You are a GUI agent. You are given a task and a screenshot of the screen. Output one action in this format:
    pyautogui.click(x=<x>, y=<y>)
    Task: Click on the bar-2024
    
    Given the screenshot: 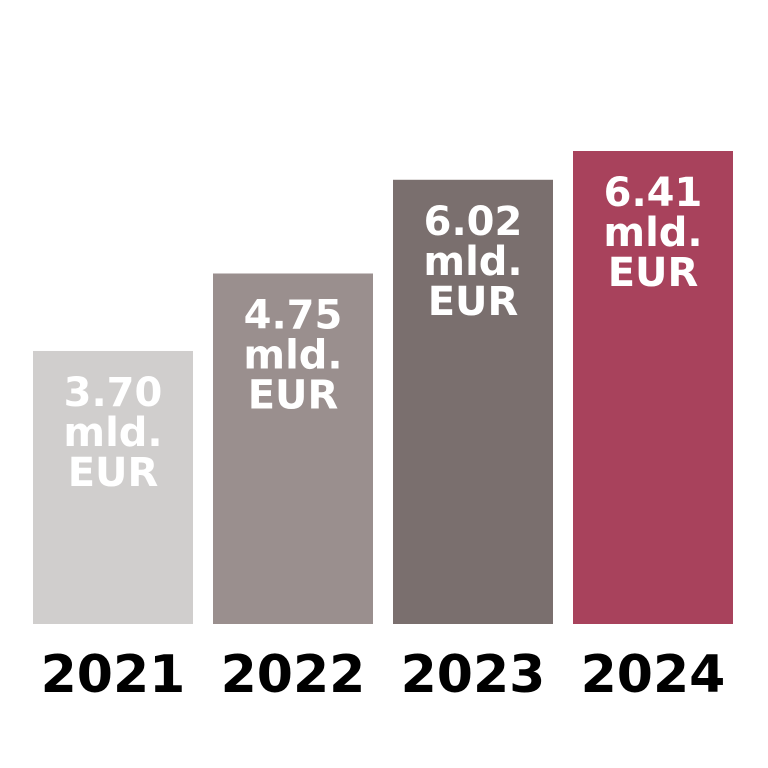 What is the action you would take?
    pyautogui.click(x=653, y=387)
    